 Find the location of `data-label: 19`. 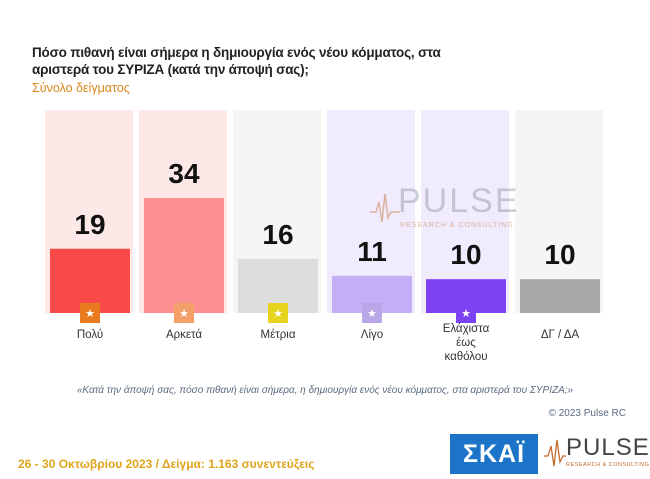

data-label: 19 is located at coordinates (90, 224).